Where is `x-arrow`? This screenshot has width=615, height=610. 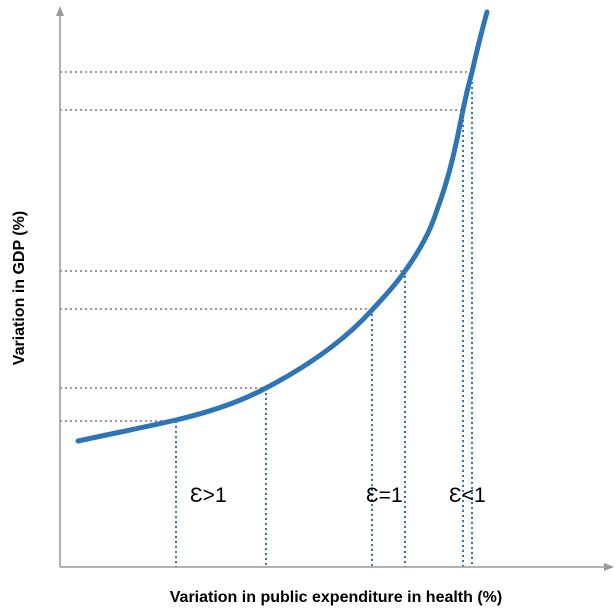
x-arrow is located at coordinates (609, 567).